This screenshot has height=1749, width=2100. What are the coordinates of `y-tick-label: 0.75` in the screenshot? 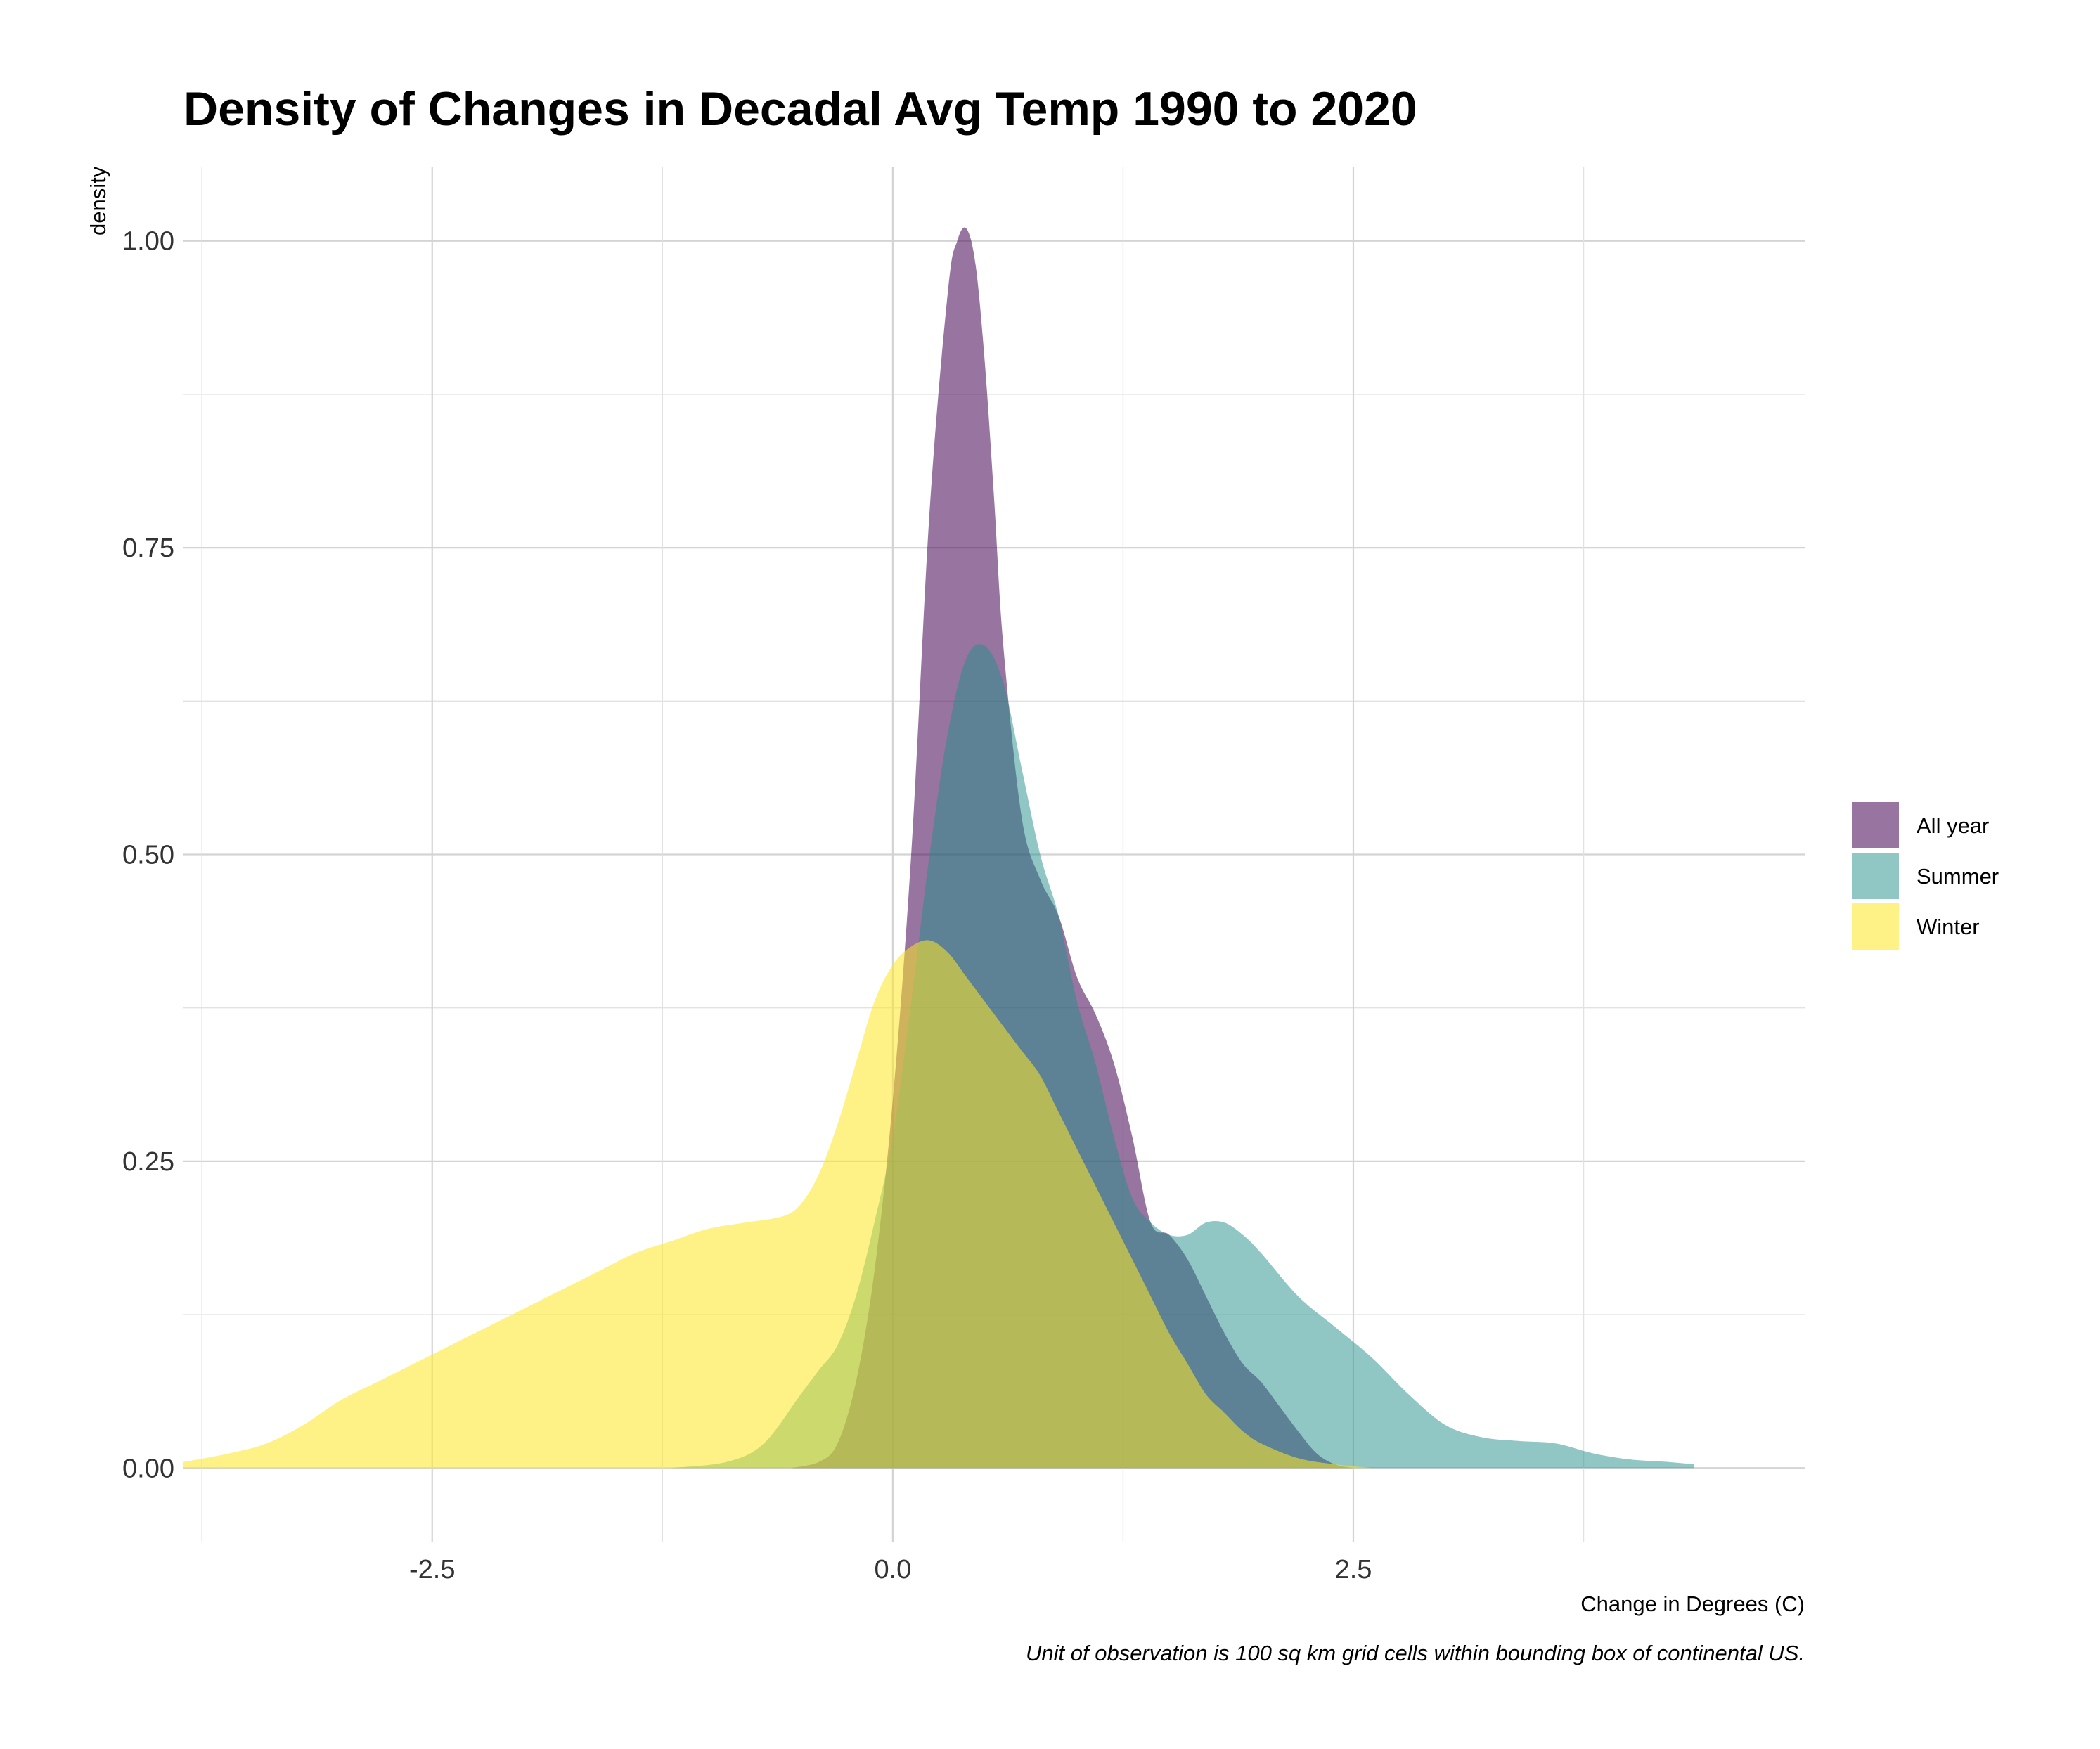 It's located at (148, 548).